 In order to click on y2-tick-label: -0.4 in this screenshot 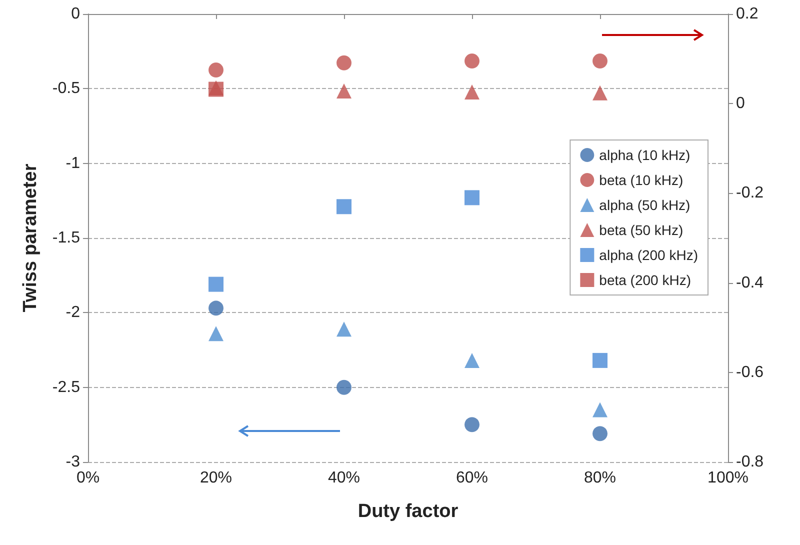, I will do `click(750, 283)`.